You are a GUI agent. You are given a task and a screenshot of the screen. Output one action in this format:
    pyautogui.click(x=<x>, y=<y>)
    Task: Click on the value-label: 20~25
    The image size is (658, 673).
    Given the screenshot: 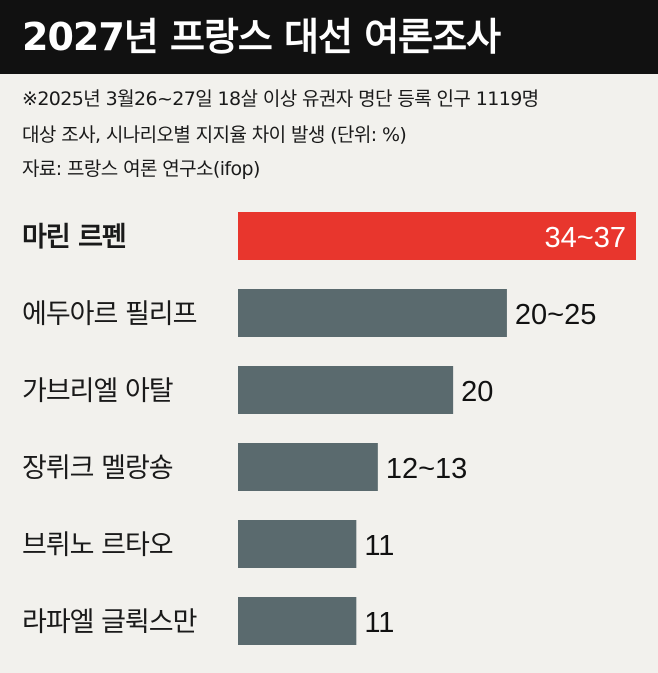 What is the action you would take?
    pyautogui.click(x=555, y=315)
    